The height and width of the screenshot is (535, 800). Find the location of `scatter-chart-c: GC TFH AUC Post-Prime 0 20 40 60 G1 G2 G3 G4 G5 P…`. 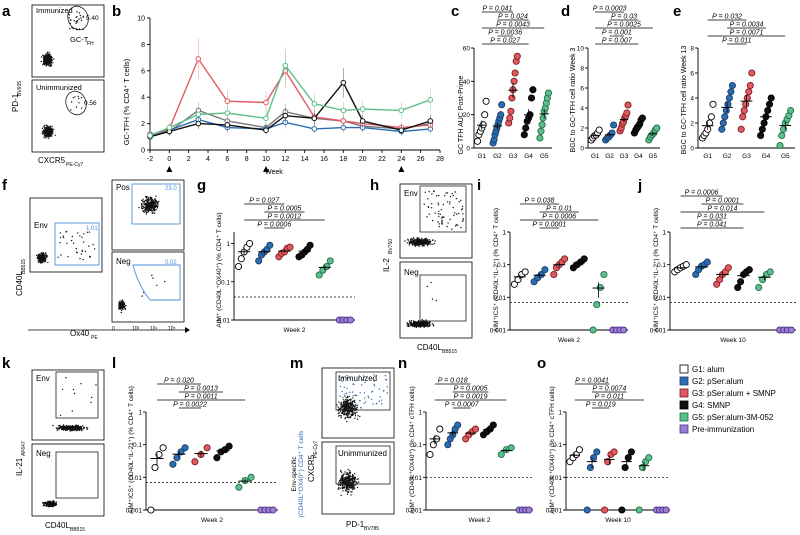

scatter-chart-c: GC TFH AUC Post-Prime 0 20 40 60 G1 G2 G3 G4 G5 P… is located at coordinates (505, 83).